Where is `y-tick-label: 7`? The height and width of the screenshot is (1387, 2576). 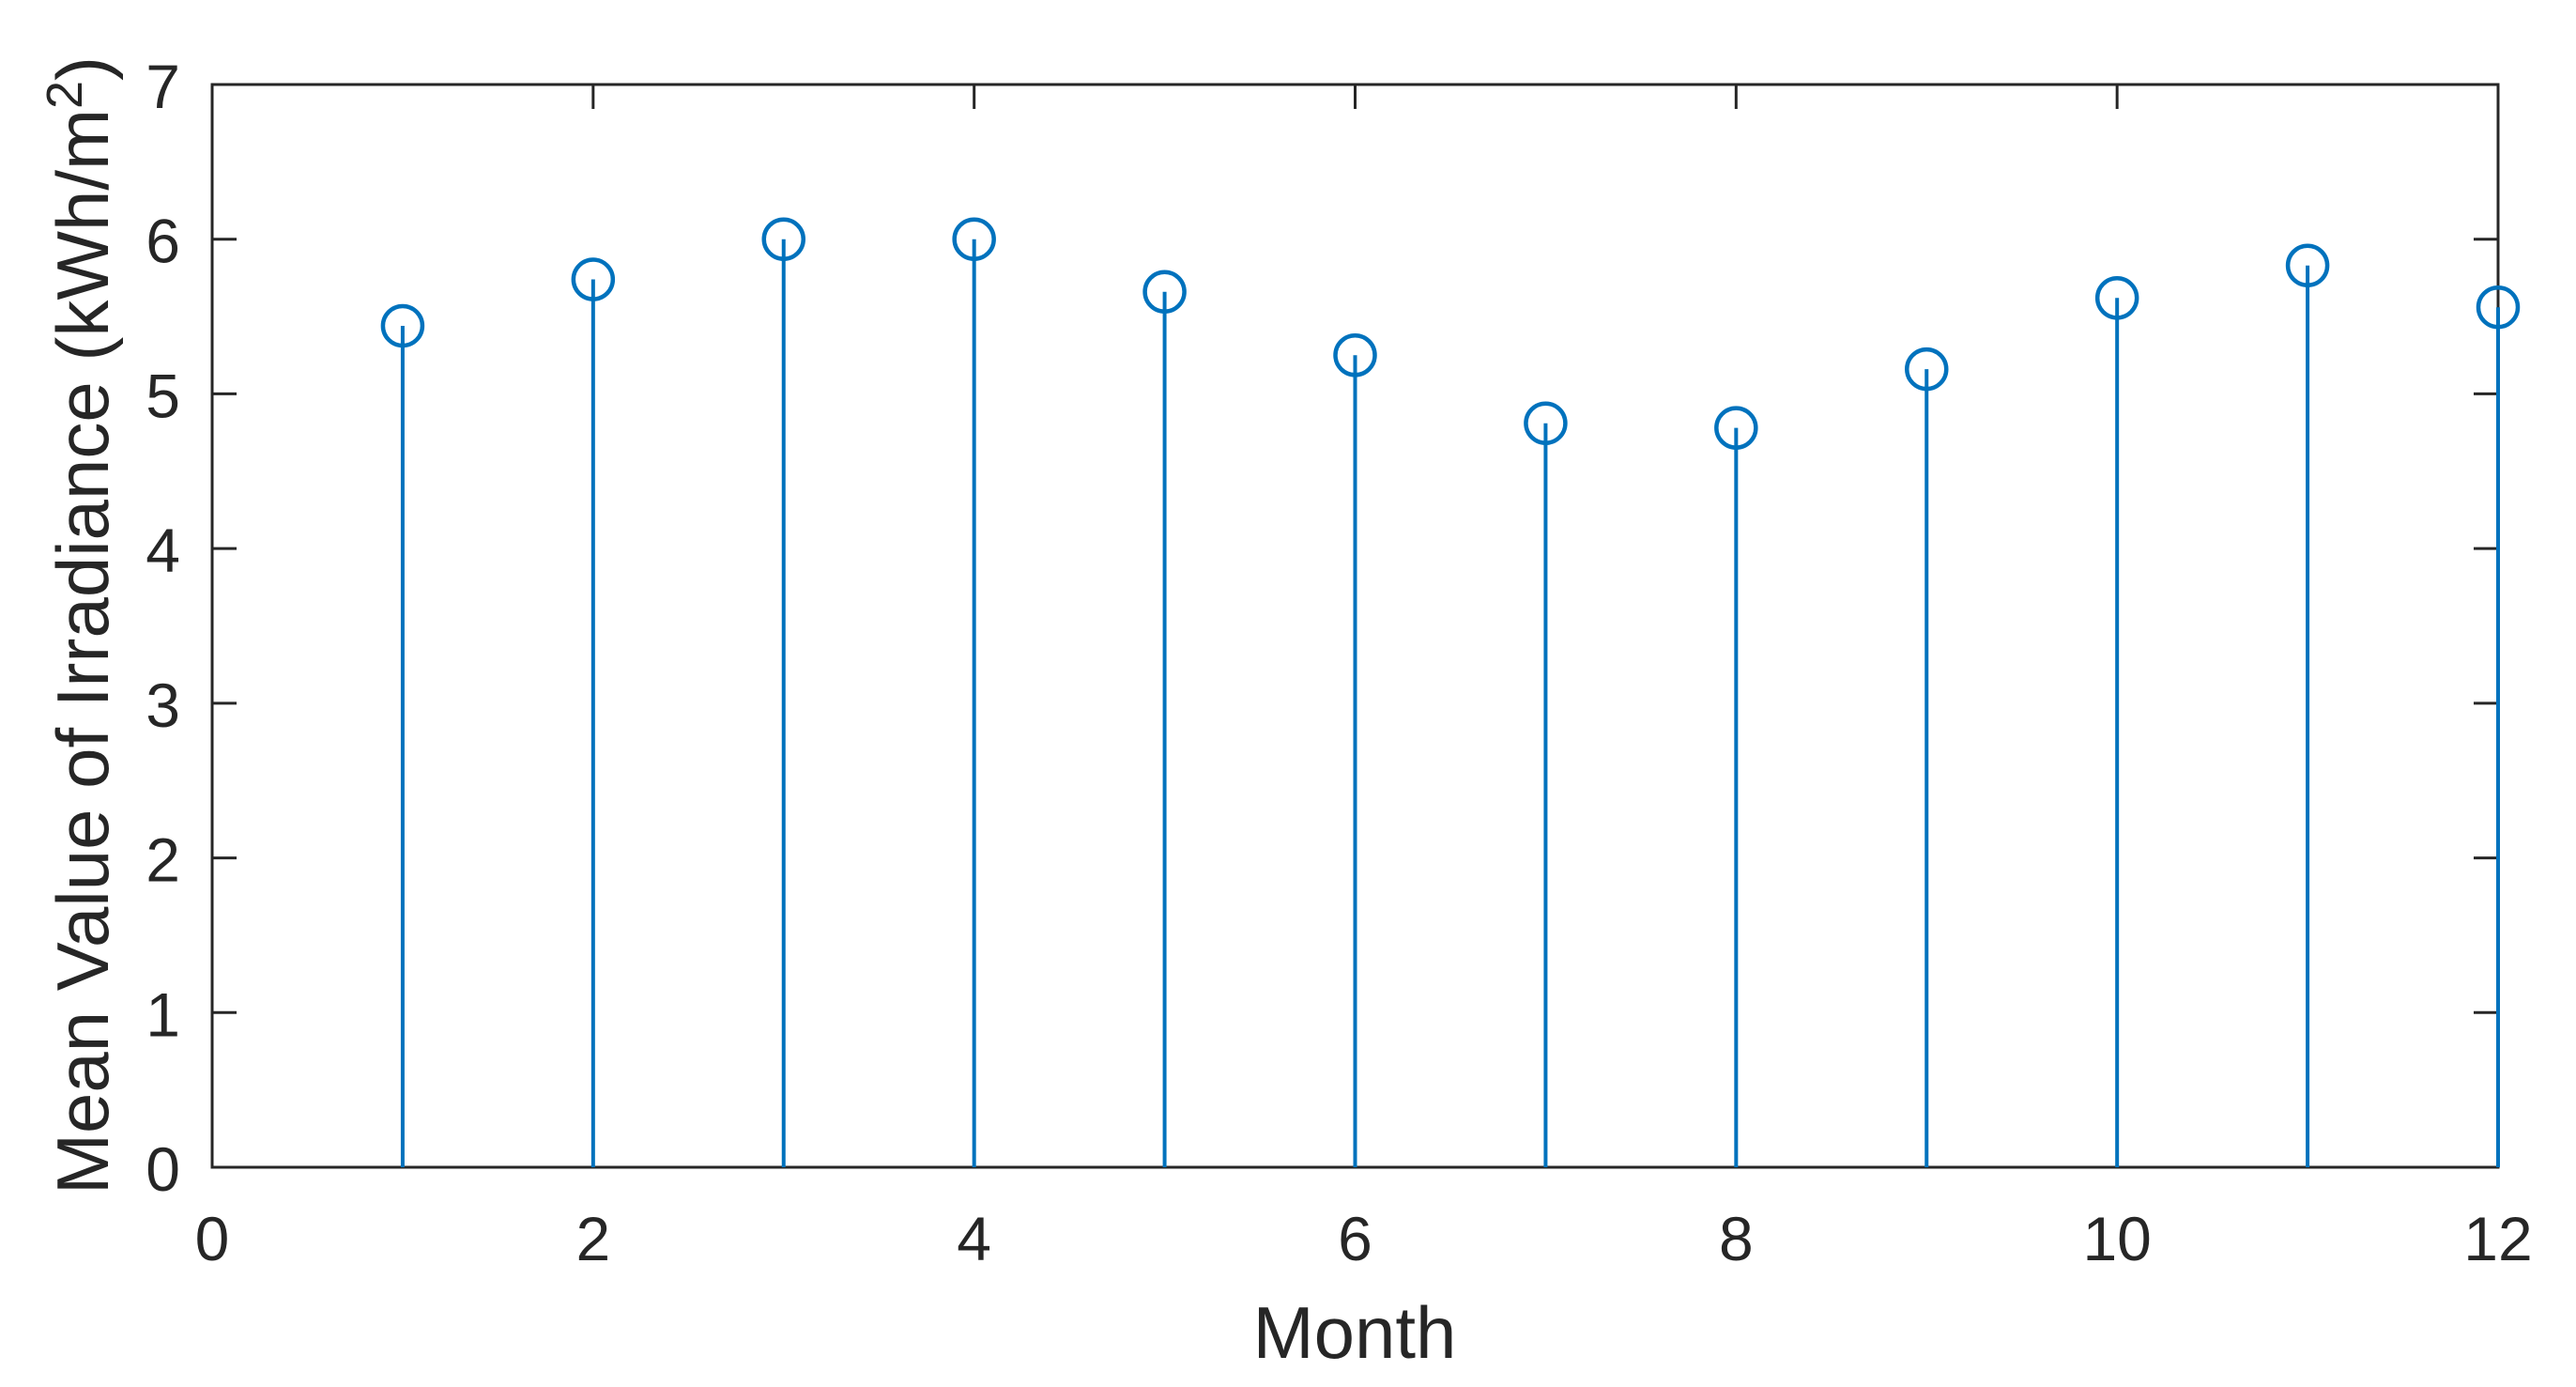 y-tick-label: 7 is located at coordinates (163, 87).